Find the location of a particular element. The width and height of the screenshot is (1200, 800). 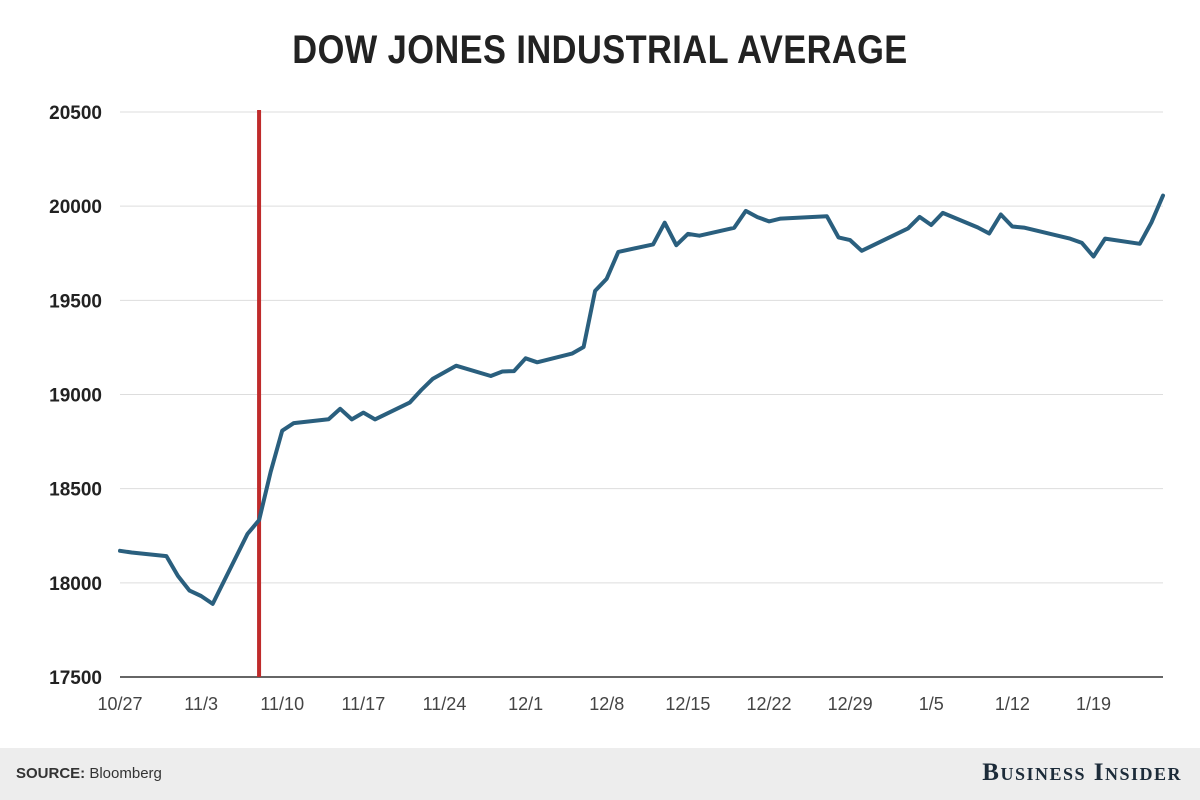

x-tick-label: 11/24 is located at coordinates (445, 704).